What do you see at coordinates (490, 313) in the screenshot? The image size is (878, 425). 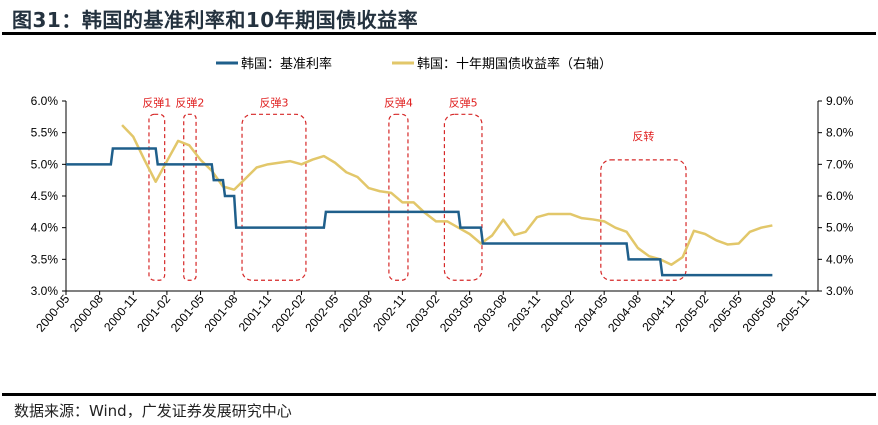 I see `x-tick-label: 2003-08` at bounding box center [490, 313].